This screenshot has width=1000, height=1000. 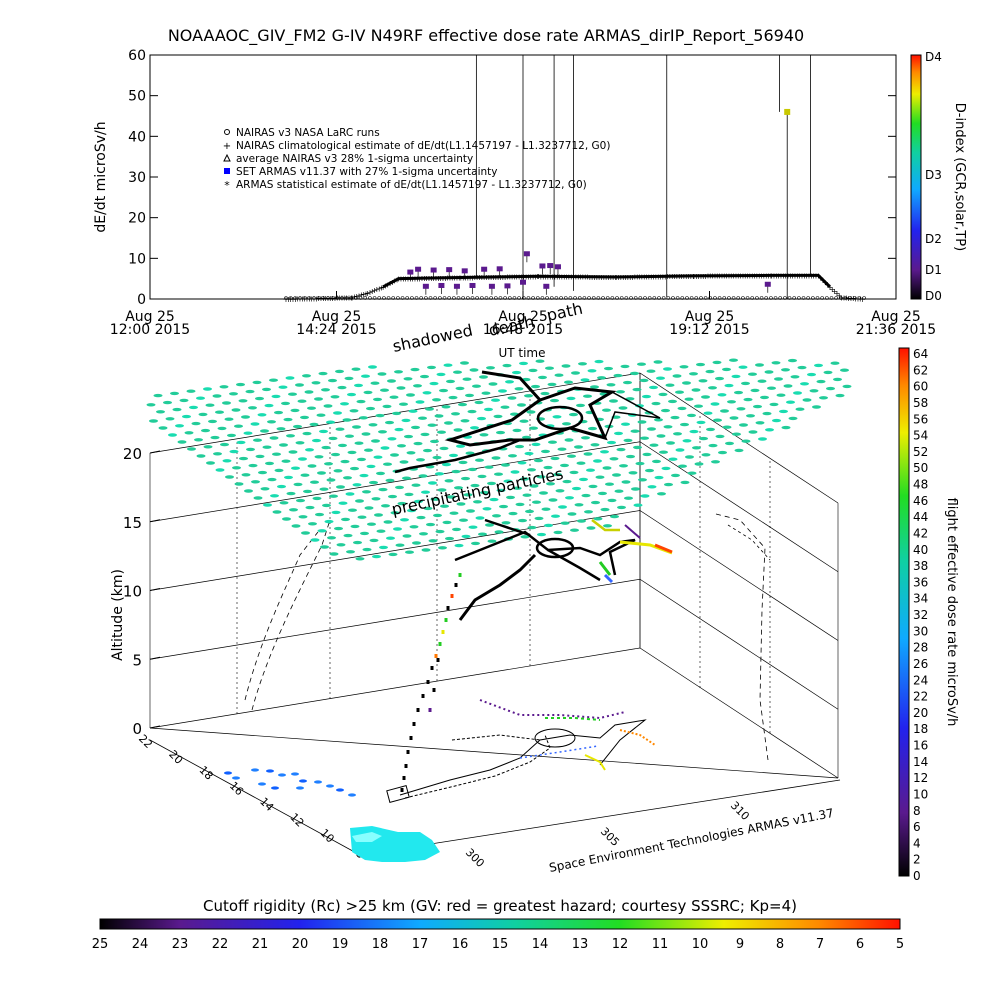 I want to click on rigidity-tick: 20, so click(x=300, y=944).